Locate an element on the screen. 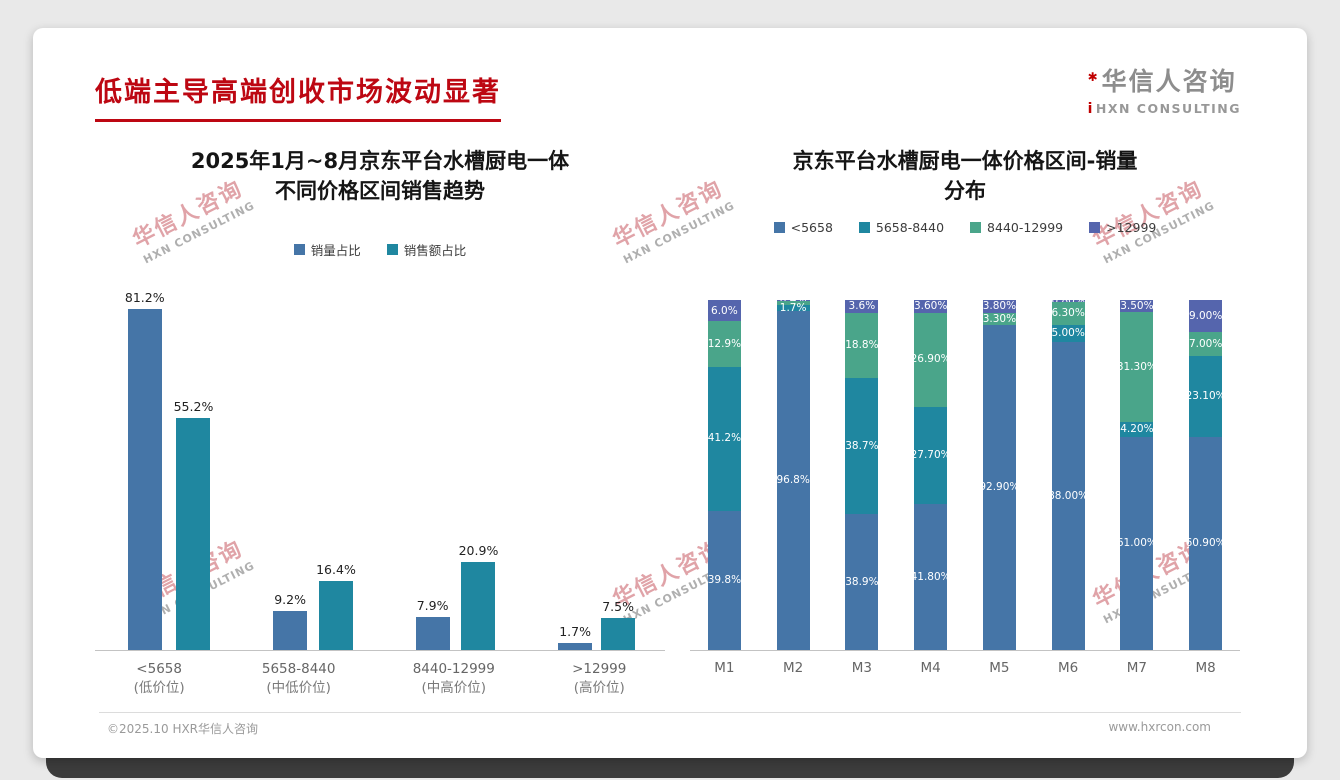 This screenshot has width=1340, height=780. right-chart-xlabels: M1 M2 M3 M4 M5 M6 M7 M8 is located at coordinates (965, 668).